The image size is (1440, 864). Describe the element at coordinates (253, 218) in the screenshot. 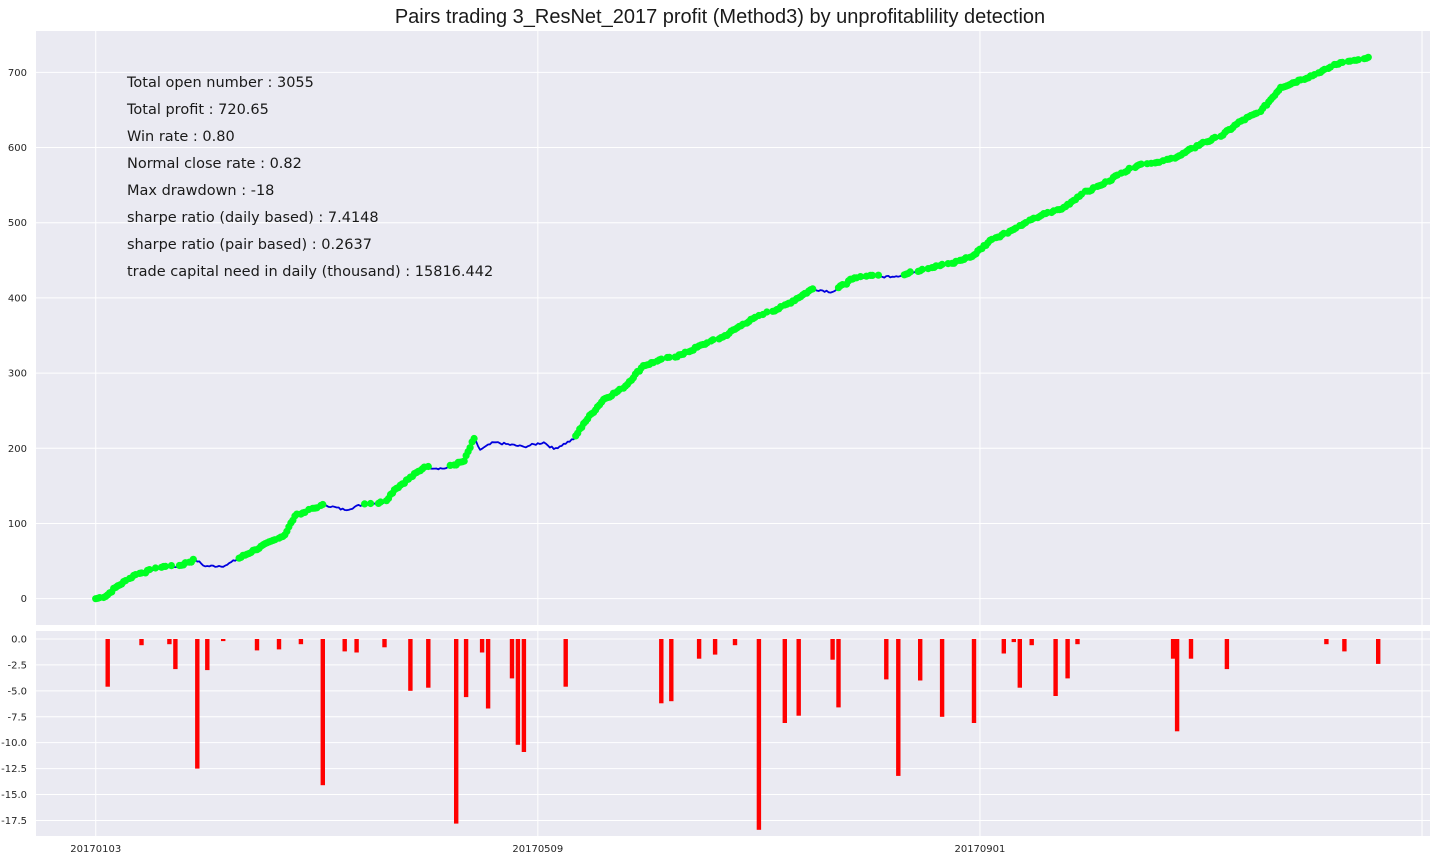

I see `stat-line: sharpe ratio (daily based) : 7.4148` at that location.